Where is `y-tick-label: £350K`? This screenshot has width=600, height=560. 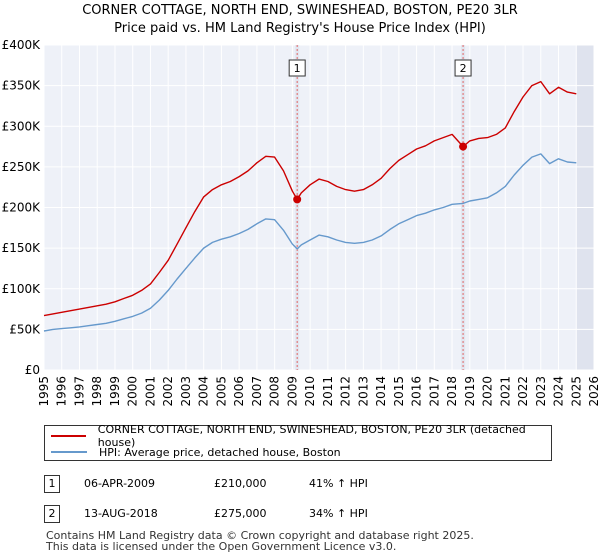 y-tick-label: £350K is located at coordinates (22, 86).